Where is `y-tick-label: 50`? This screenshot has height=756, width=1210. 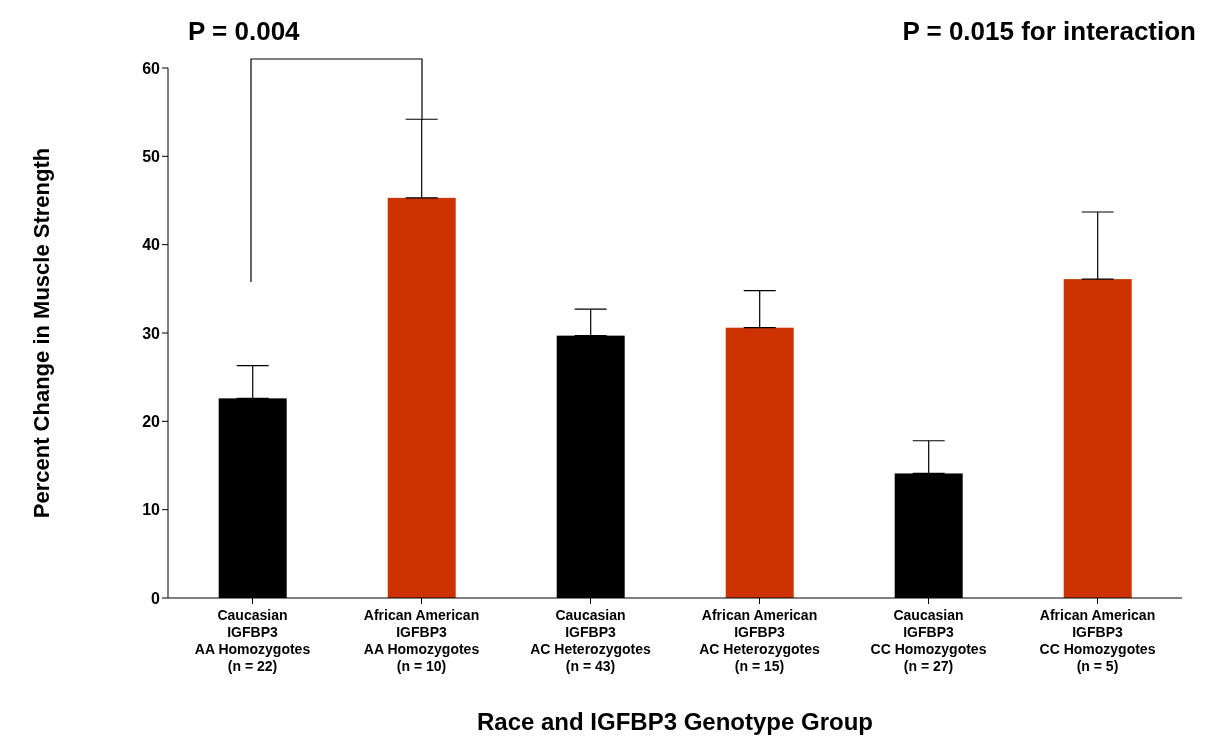 y-tick-label: 50 is located at coordinates (151, 157).